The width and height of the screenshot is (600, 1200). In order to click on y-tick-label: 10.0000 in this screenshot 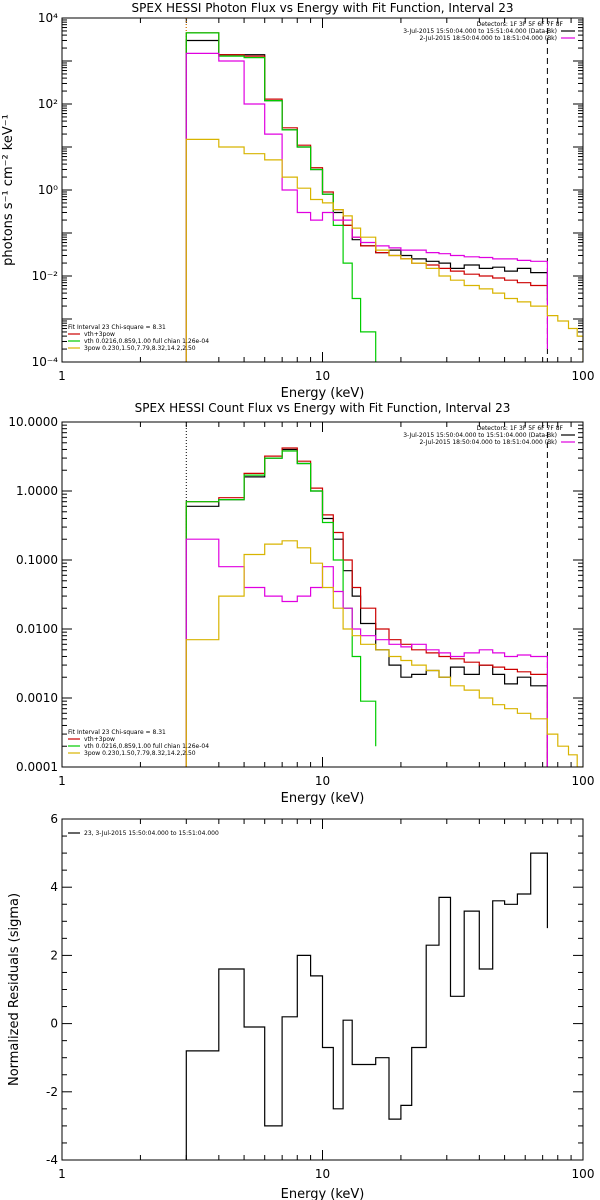, I will do `click(33, 422)`.